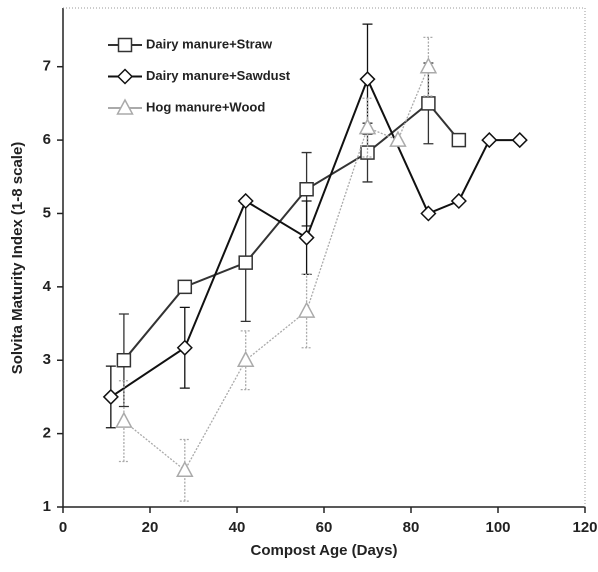 This screenshot has height=572, width=598. I want to click on x-tick-label: 120, so click(584, 527).